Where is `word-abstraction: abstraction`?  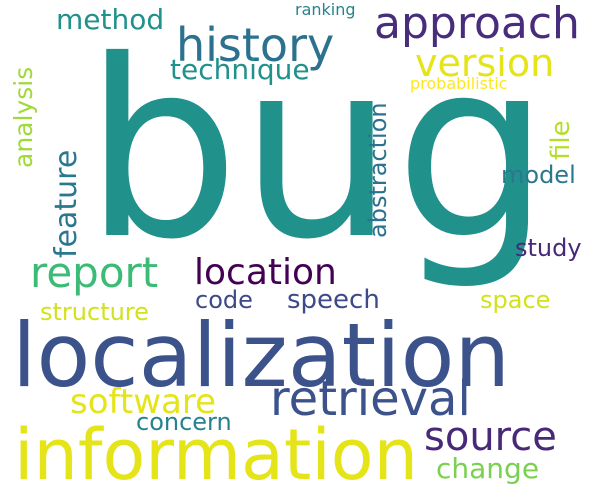
word-abstraction: abstraction is located at coordinates (378, 170).